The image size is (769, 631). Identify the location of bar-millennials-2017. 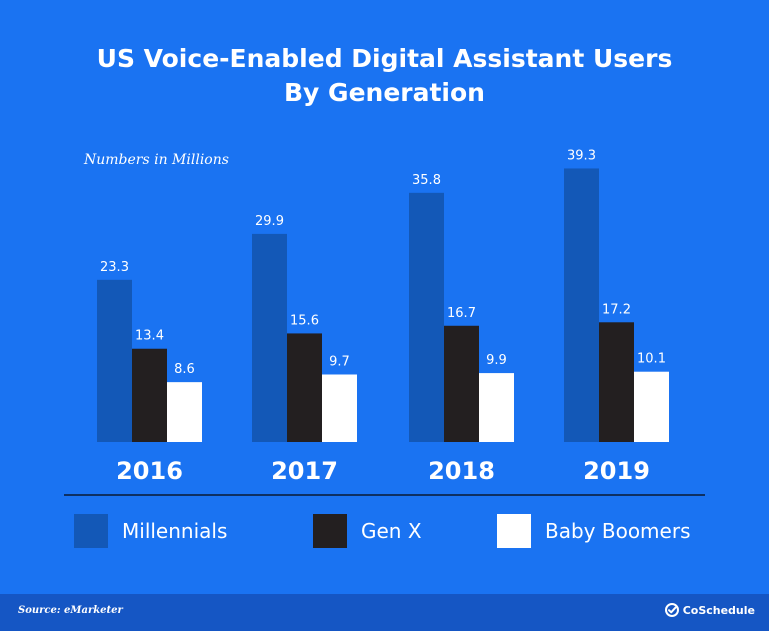
(269, 337).